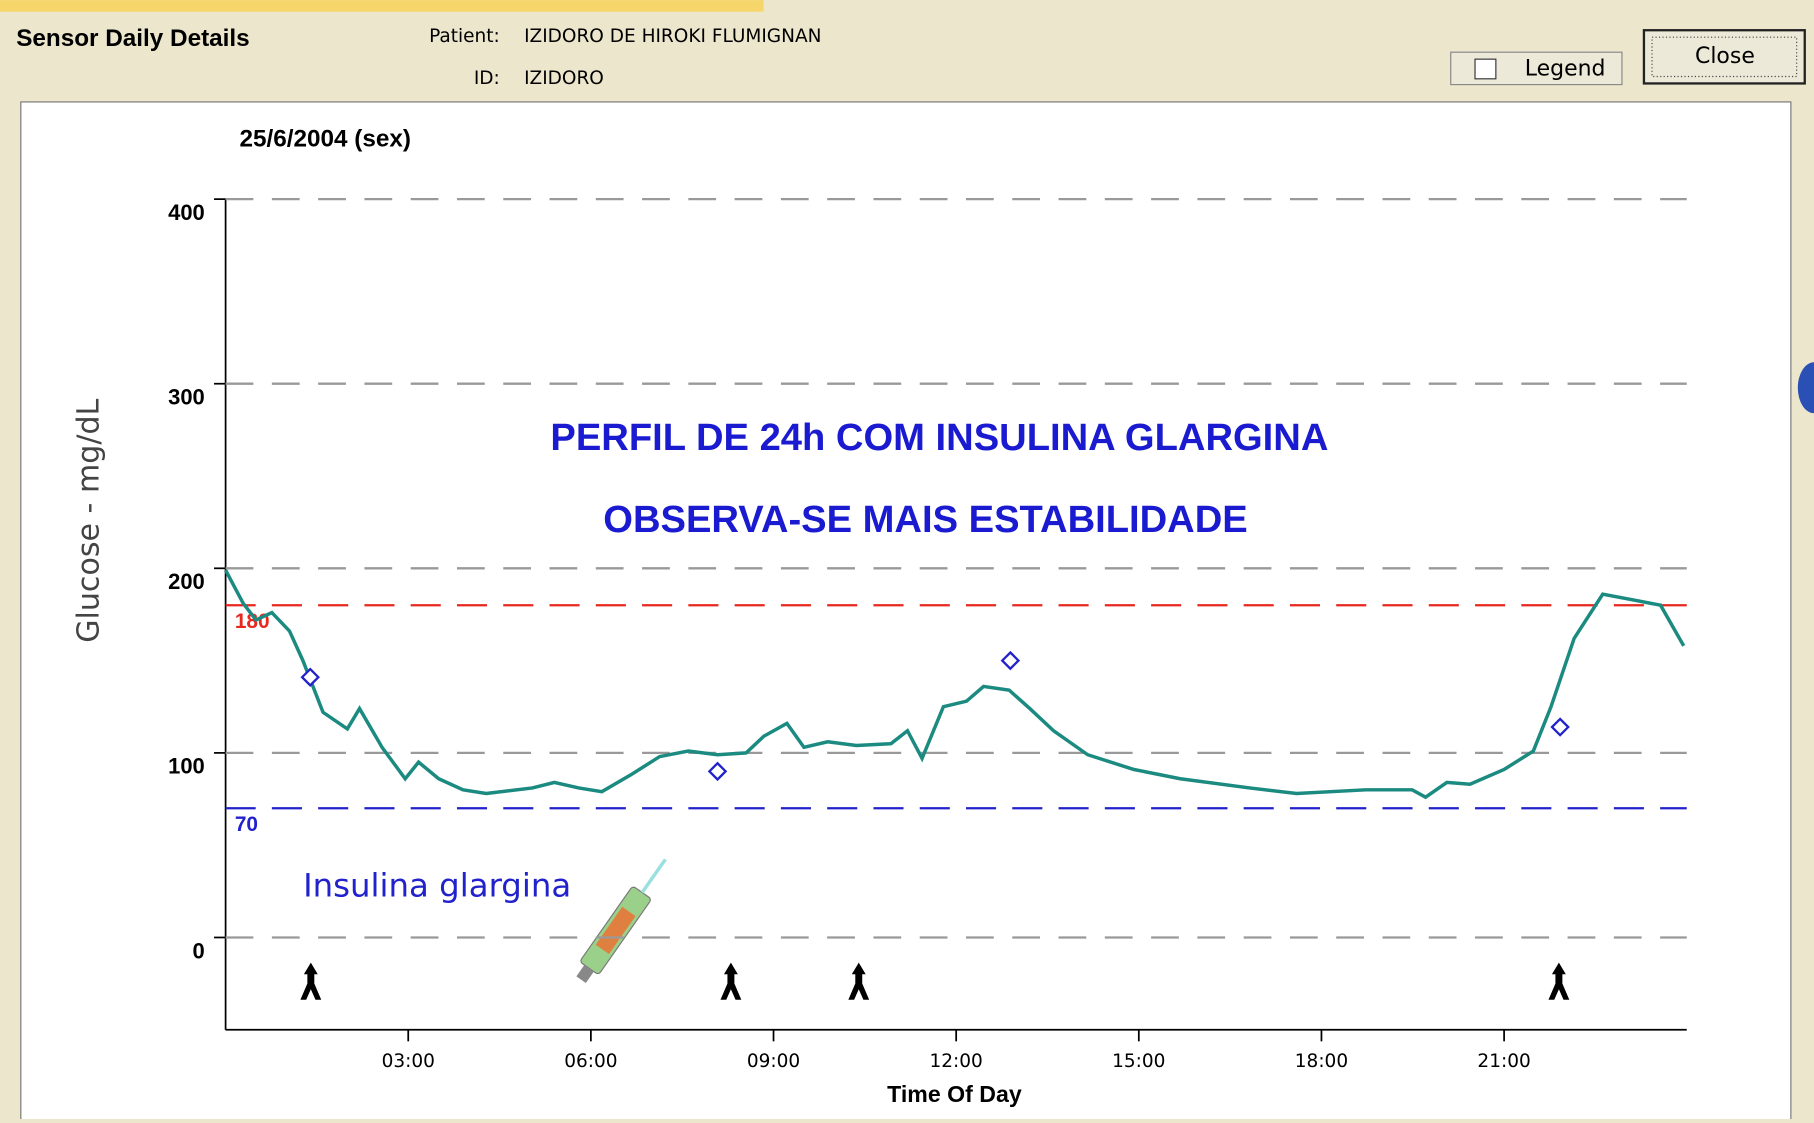  I want to click on tab-strip, so click(382, 6).